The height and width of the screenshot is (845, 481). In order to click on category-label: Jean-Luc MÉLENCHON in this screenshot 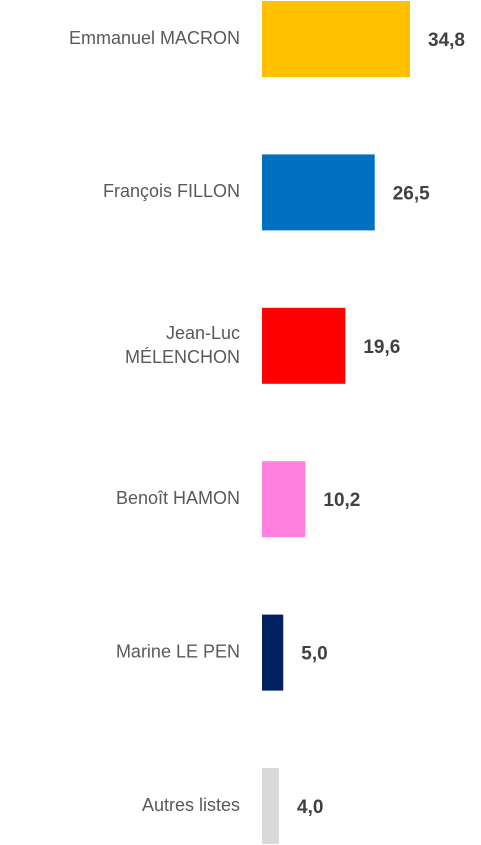, I will do `click(182, 345)`.